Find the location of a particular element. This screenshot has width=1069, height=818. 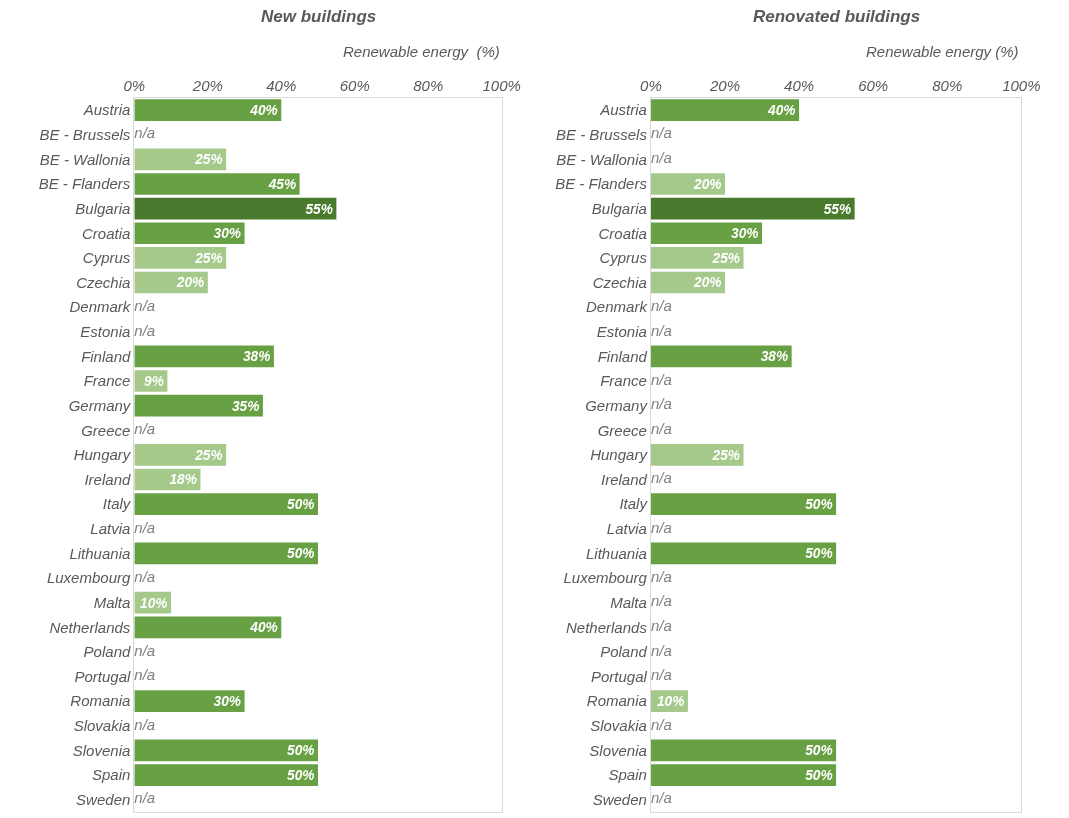

chart-title: New buildings is located at coordinates (319, 16).